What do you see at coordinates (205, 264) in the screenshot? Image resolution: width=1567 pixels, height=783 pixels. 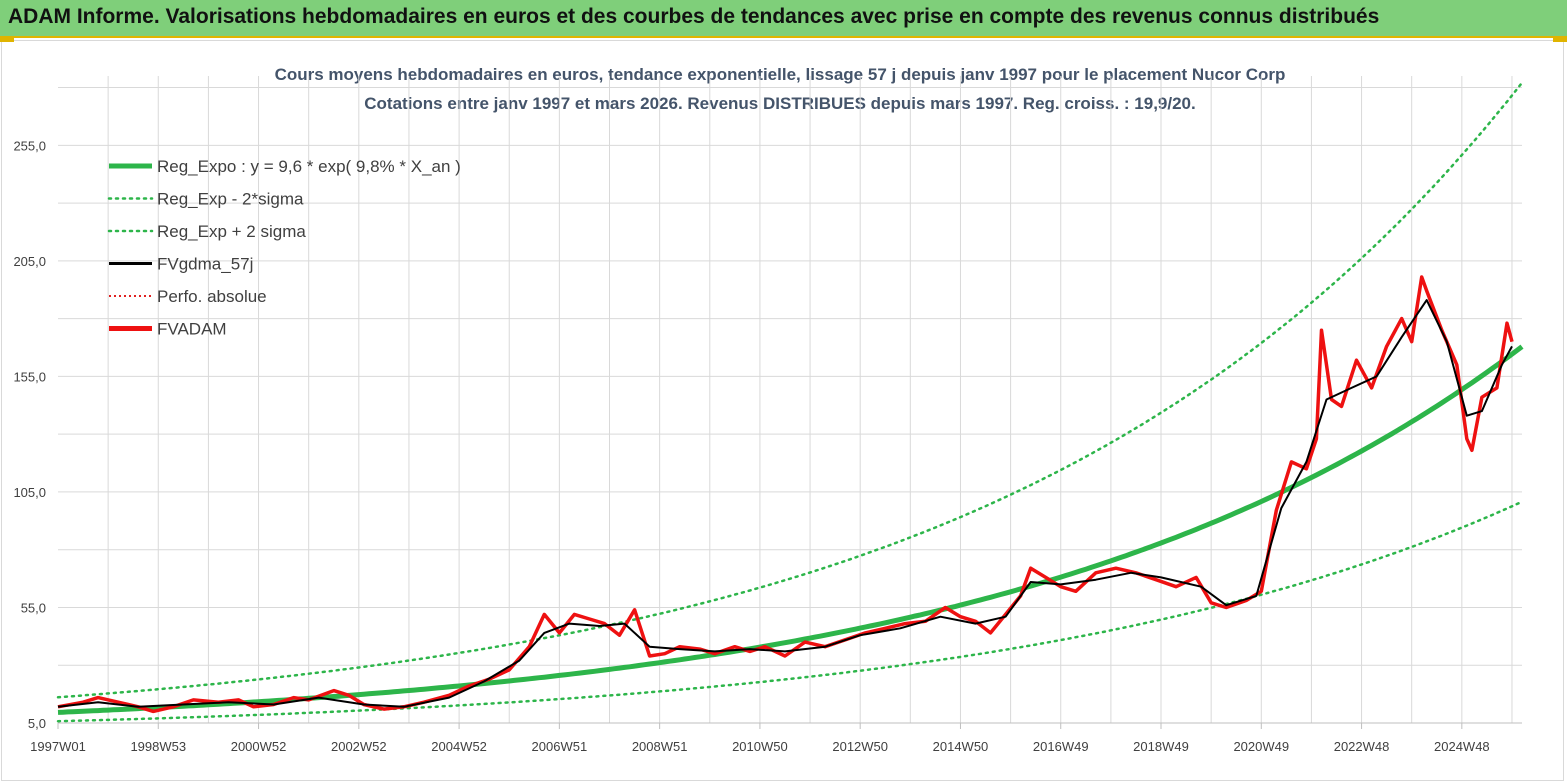 I see `legend-label: FVgdma_57j` at bounding box center [205, 264].